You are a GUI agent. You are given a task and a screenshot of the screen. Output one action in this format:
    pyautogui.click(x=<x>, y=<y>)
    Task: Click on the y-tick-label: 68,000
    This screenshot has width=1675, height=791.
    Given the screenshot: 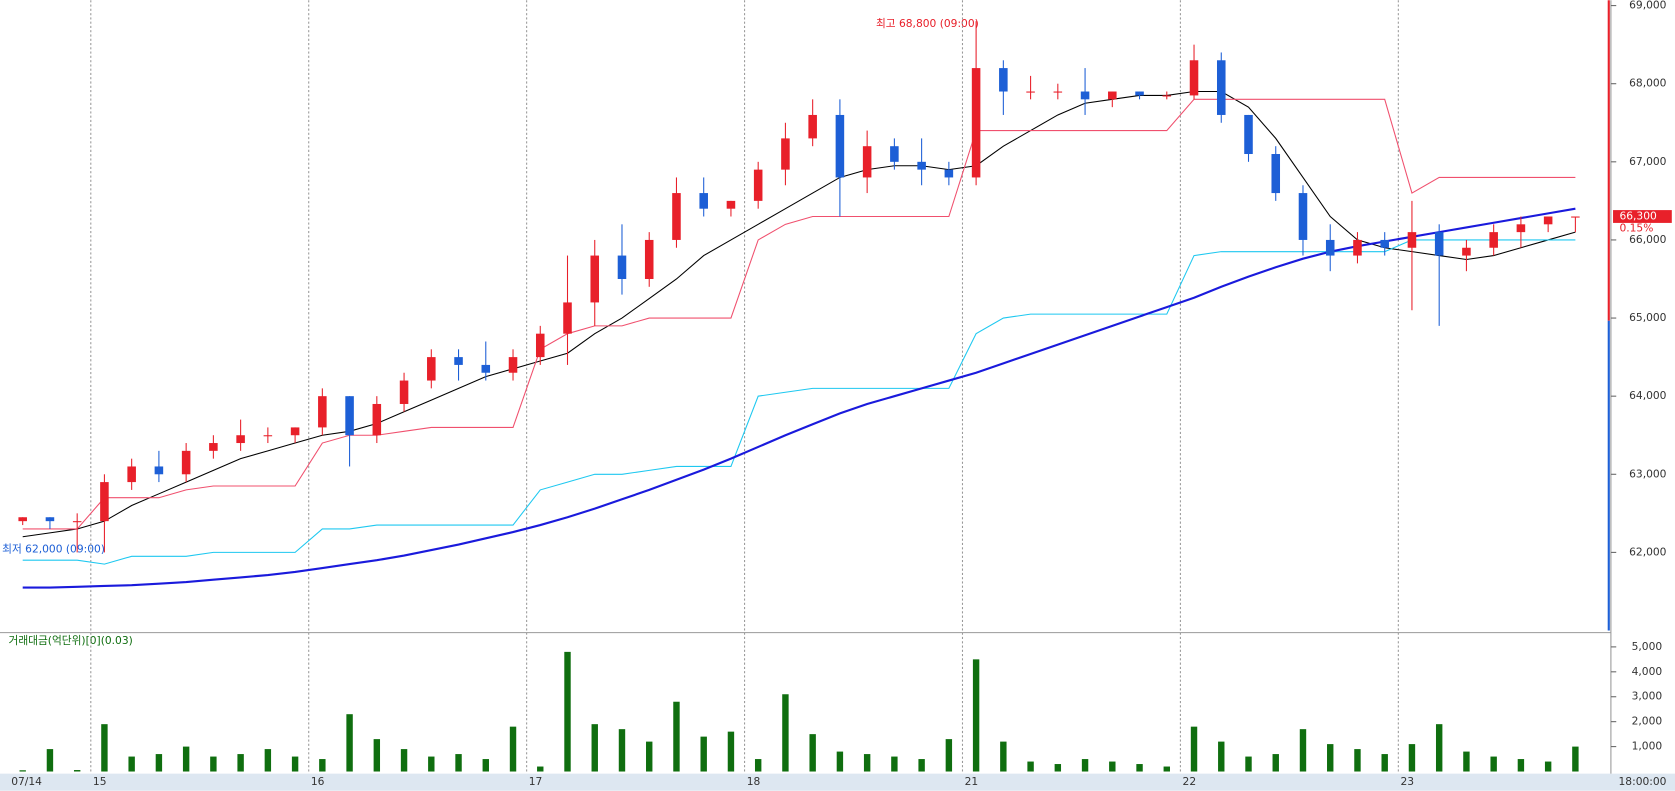 What is the action you would take?
    pyautogui.click(x=1648, y=83)
    